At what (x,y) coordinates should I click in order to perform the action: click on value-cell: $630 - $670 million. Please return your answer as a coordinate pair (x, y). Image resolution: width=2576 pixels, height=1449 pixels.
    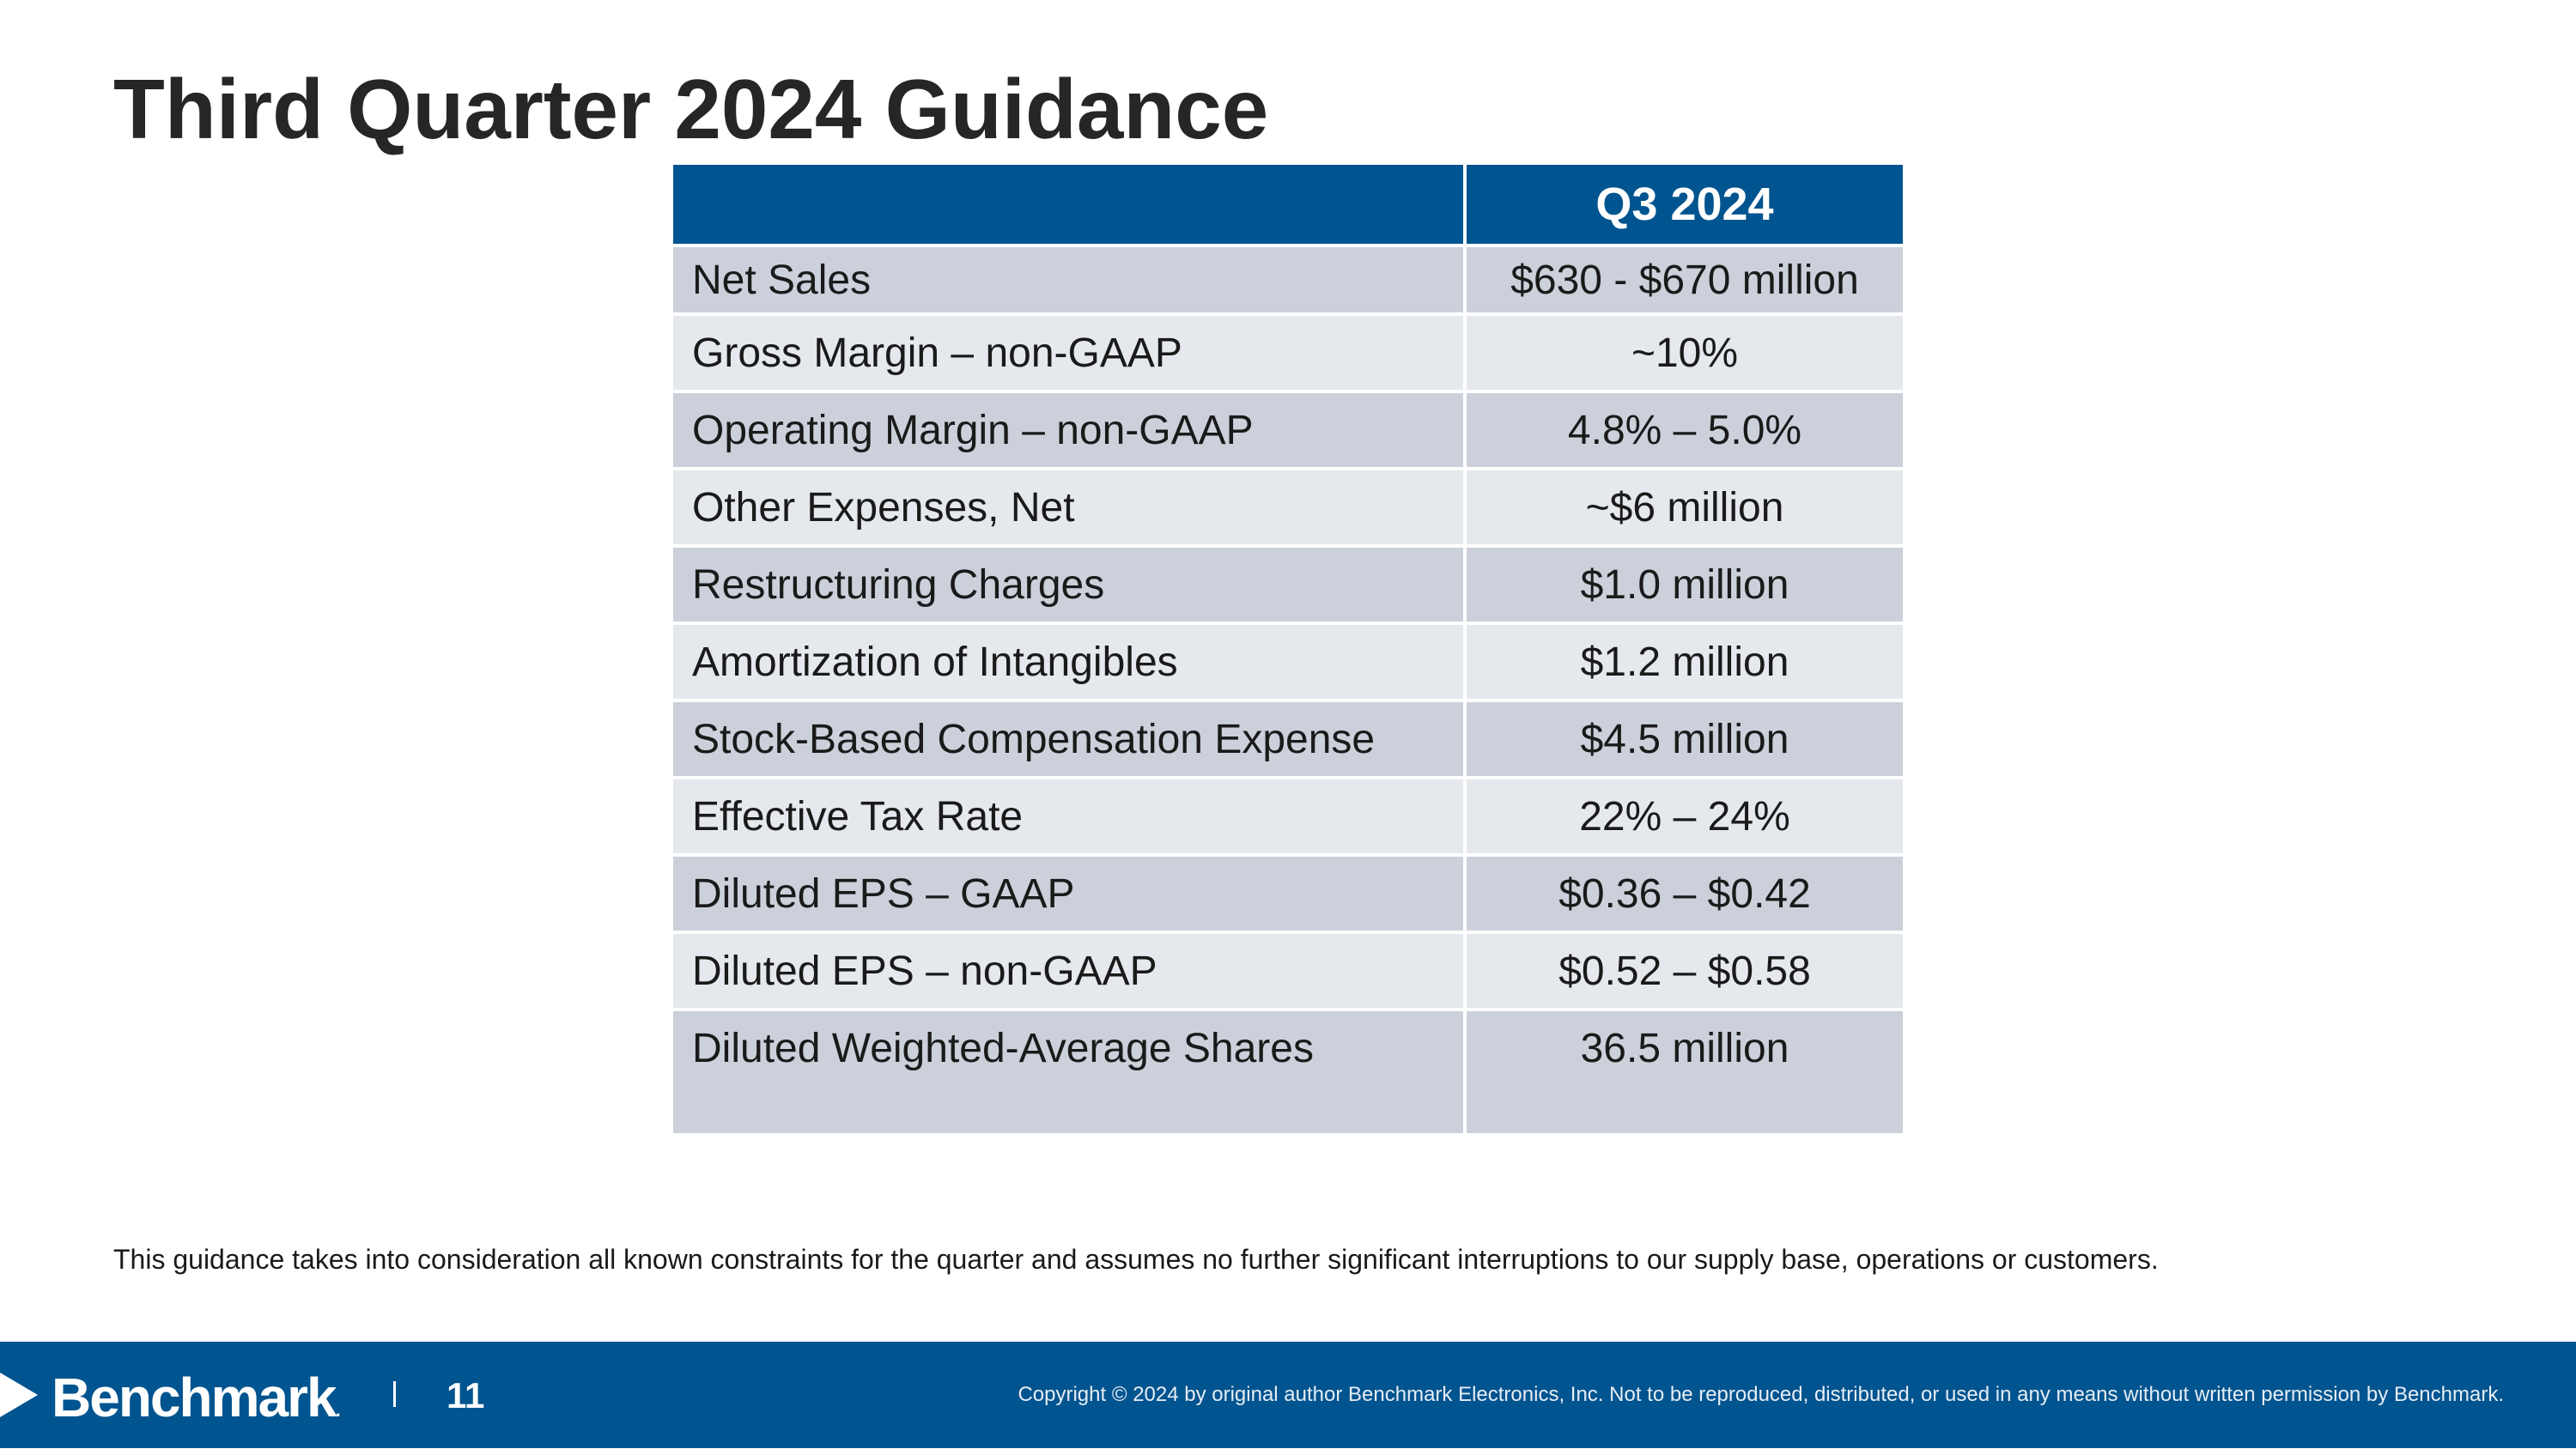
    Looking at the image, I should click on (1683, 280).